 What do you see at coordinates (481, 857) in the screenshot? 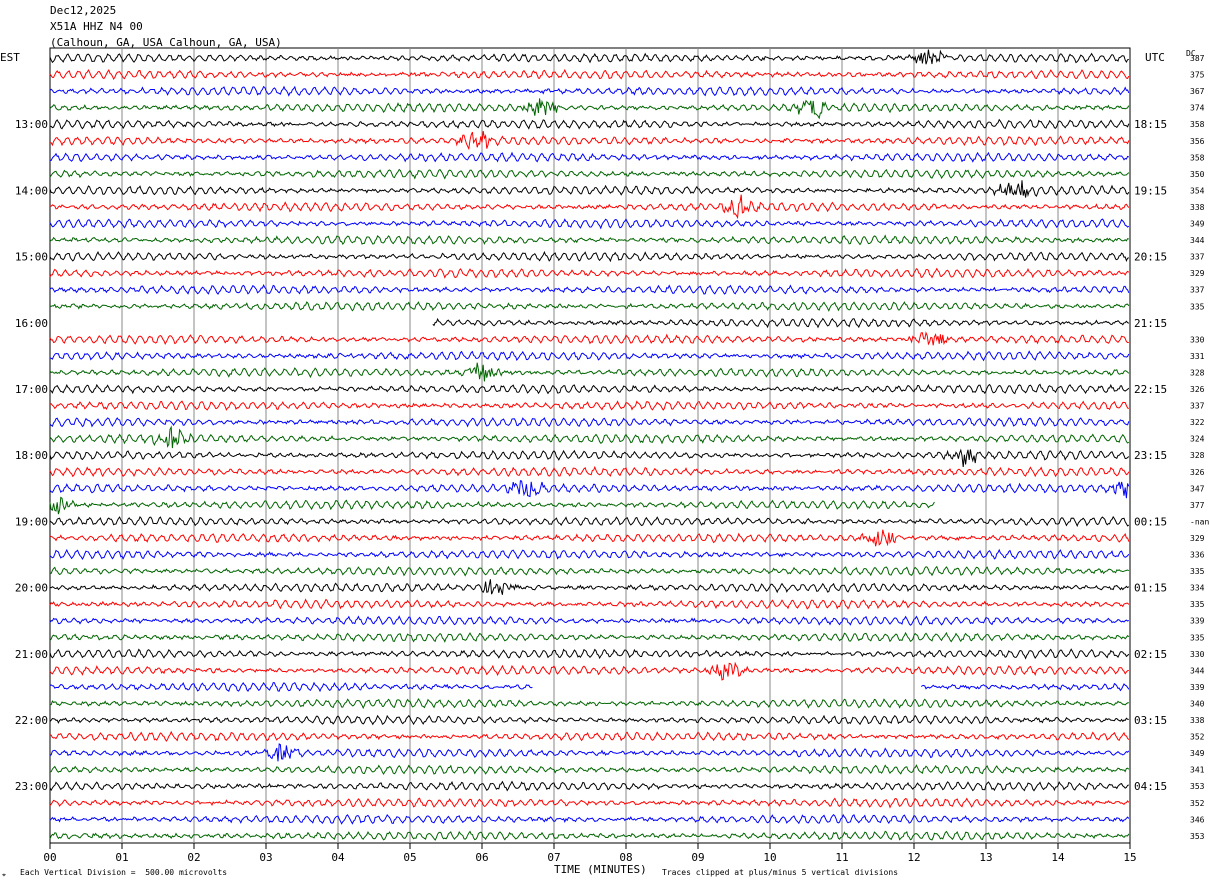
I see `x-tick-label: 06` at bounding box center [481, 857].